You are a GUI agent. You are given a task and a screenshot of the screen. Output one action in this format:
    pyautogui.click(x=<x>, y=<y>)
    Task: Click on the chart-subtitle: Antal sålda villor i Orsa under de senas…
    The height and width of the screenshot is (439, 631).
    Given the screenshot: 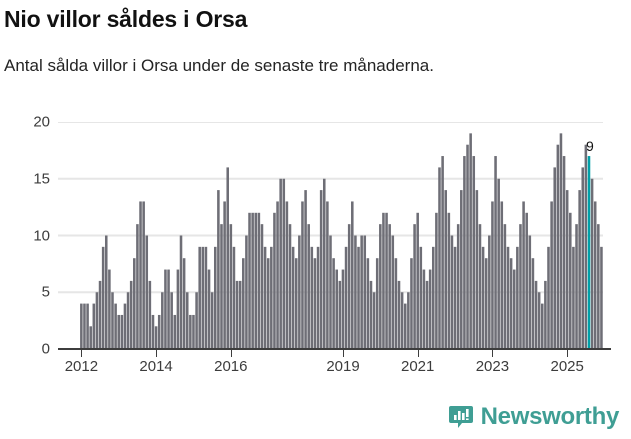 What is the action you would take?
    pyautogui.click(x=219, y=65)
    